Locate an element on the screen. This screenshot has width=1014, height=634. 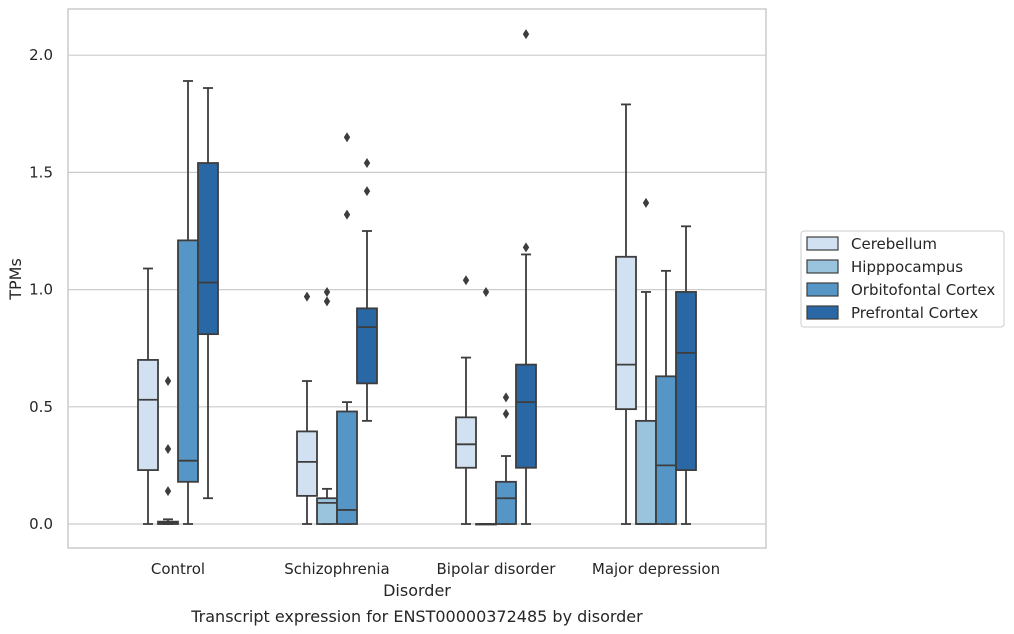
legend-label: Orbitofontal Cortex is located at coordinates (923, 290).